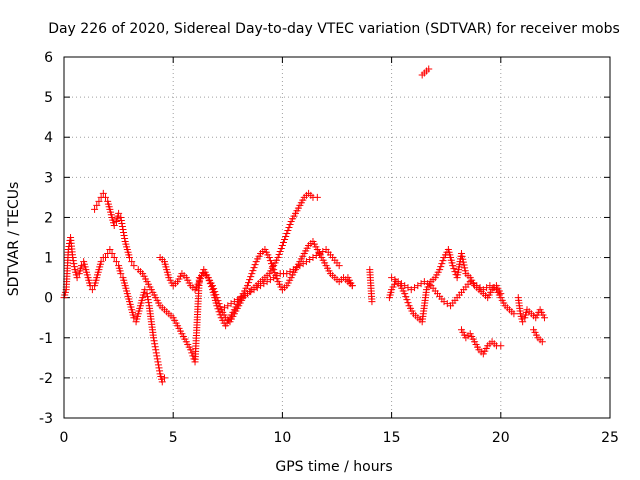 This screenshot has width=640, height=480. What do you see at coordinates (392, 438) in the screenshot?
I see `x-tick-label: 15` at bounding box center [392, 438].